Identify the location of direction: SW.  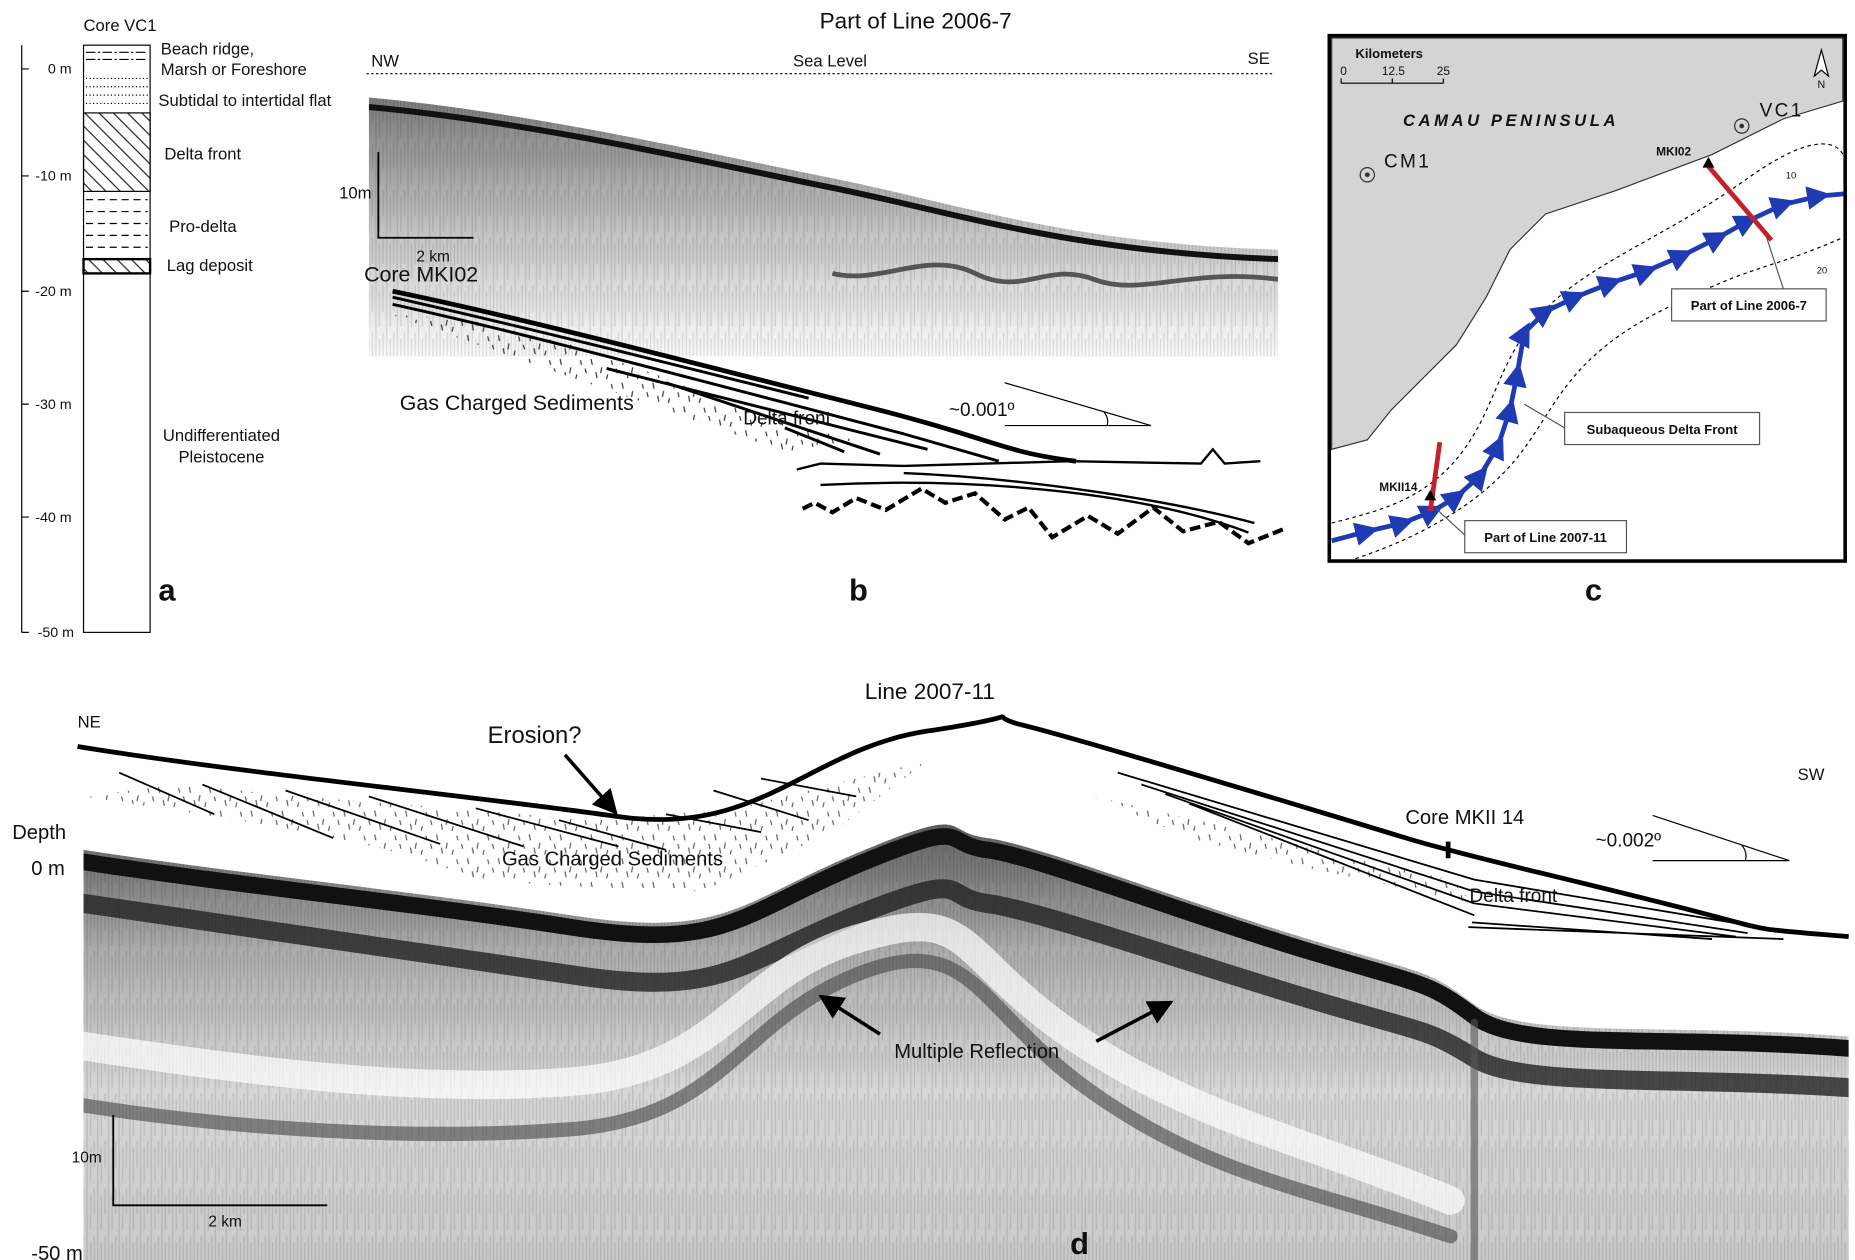
(1811, 774).